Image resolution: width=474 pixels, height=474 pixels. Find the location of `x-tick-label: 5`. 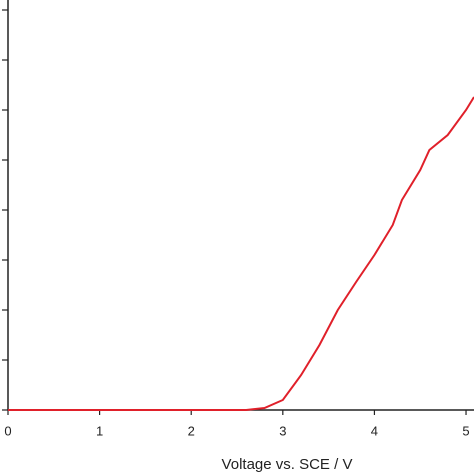

x-tick-label: 5 is located at coordinates (465, 430).